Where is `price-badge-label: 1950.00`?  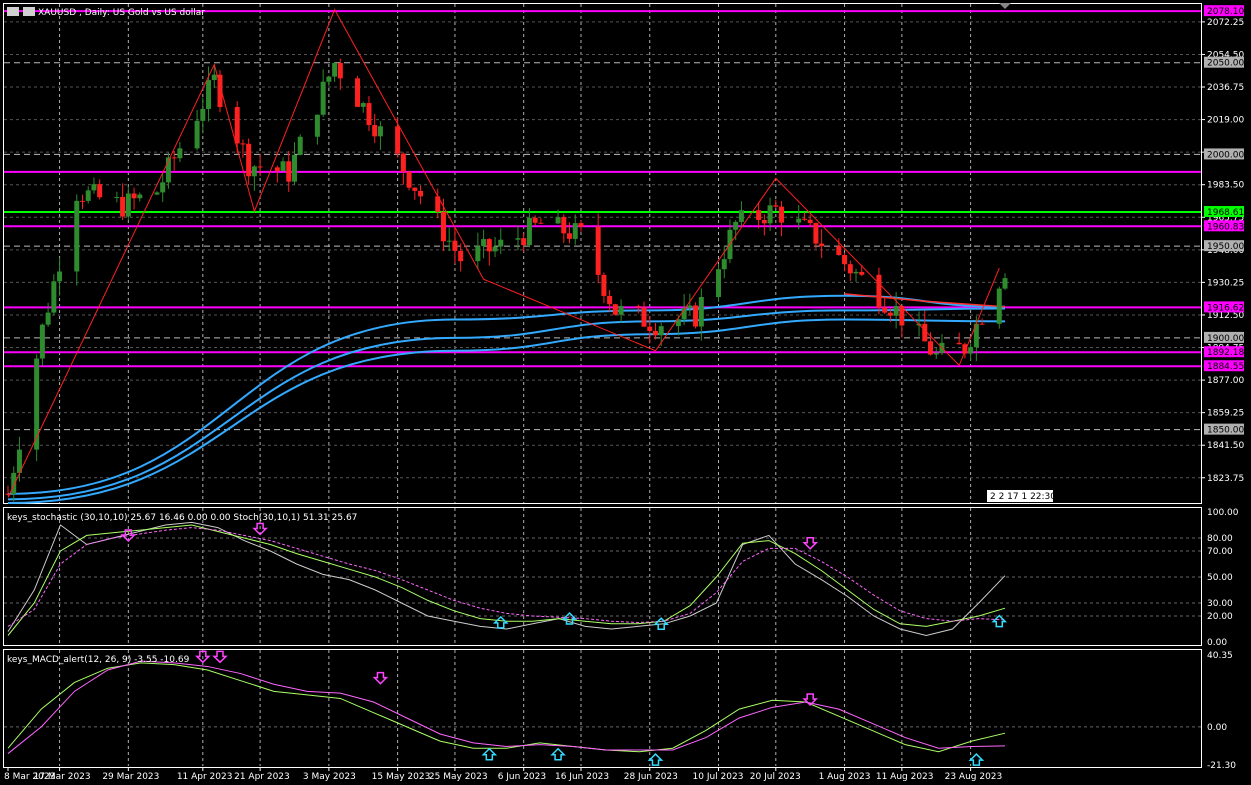 price-badge-label: 1950.00 is located at coordinates (1225, 247).